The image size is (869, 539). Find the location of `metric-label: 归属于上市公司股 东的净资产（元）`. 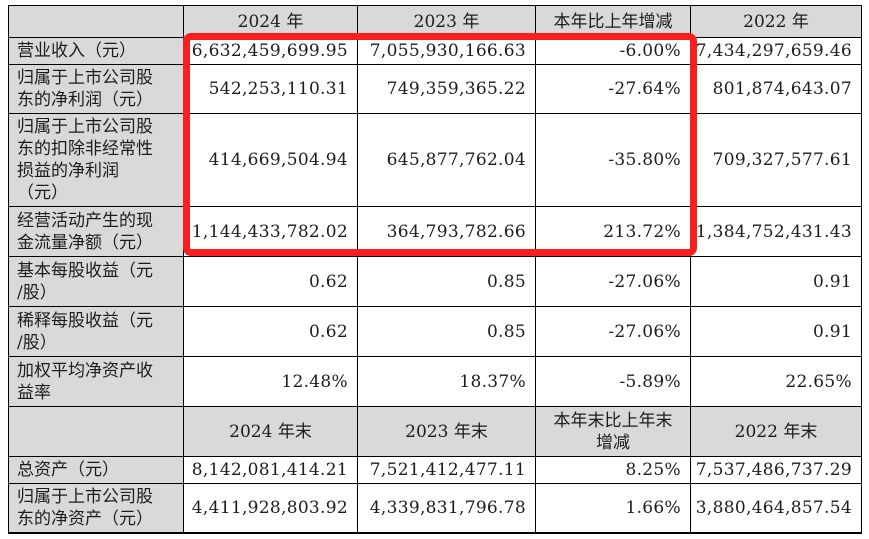

metric-label: 归属于上市公司股 东的净资产（元） is located at coordinates (96, 508).